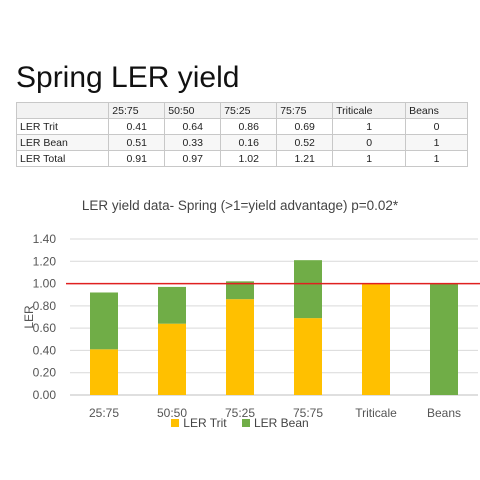 This screenshot has width=480, height=480. What do you see at coordinates (45, 373) in the screenshot?
I see `y-tick-label: 0.20` at bounding box center [45, 373].